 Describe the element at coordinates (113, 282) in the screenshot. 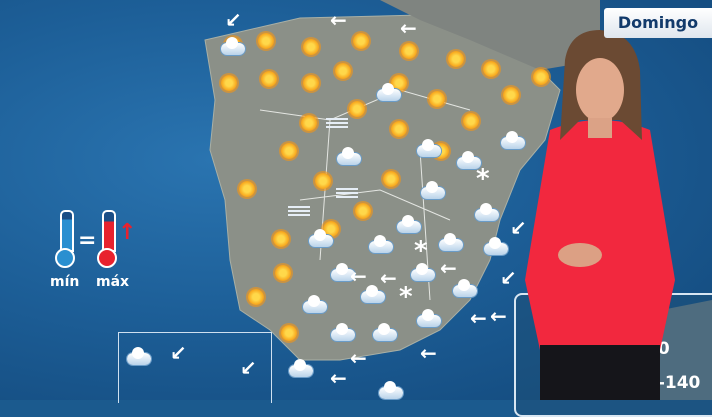

I see `max-label: máx` at that location.